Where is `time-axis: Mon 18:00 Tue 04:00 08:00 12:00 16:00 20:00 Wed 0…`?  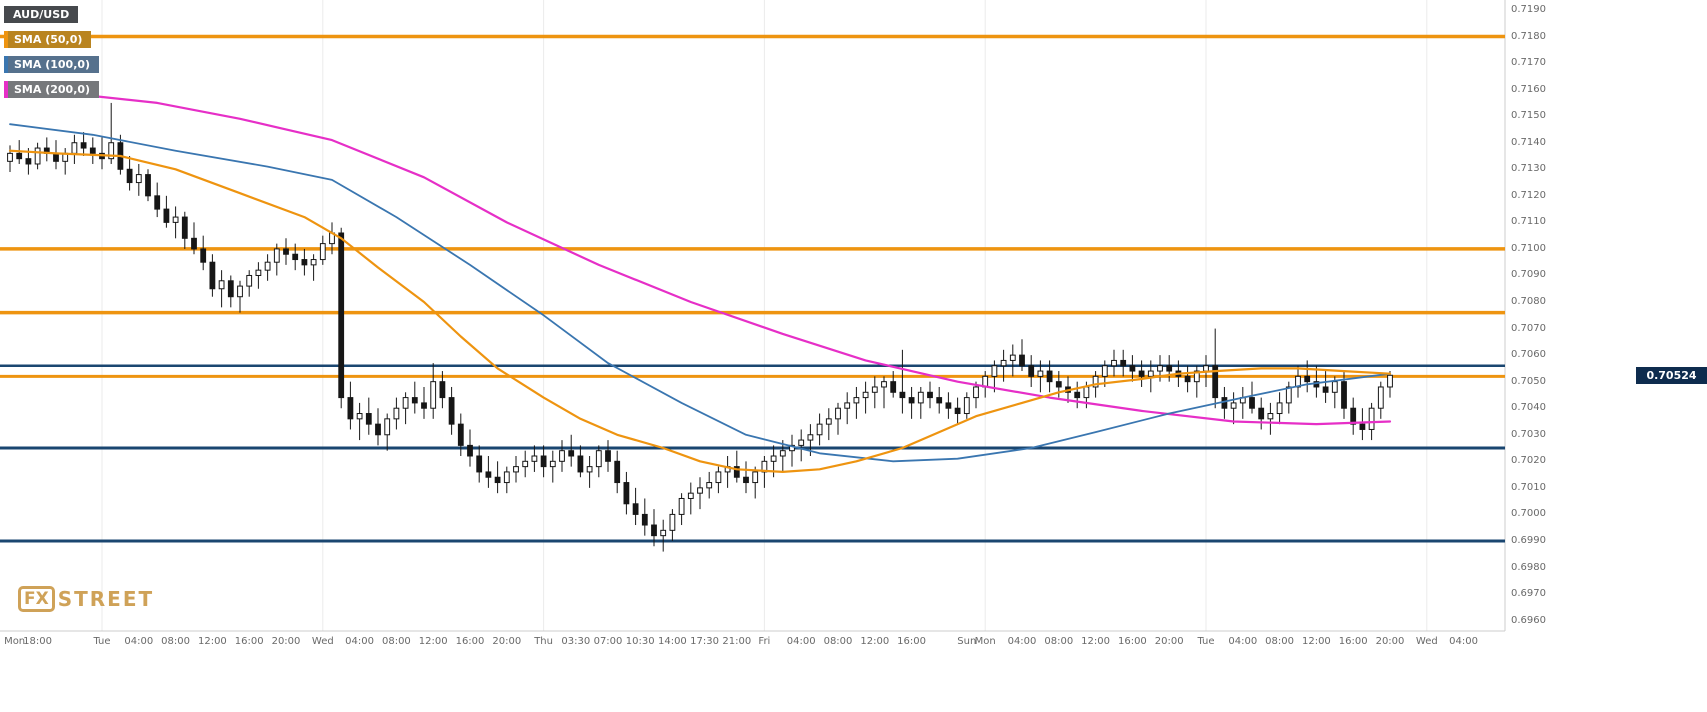
time-axis: Mon 18:00 Tue 04:00 08:00 12:00 16:00 20:00 Wed 0… is located at coordinates (755, 644).